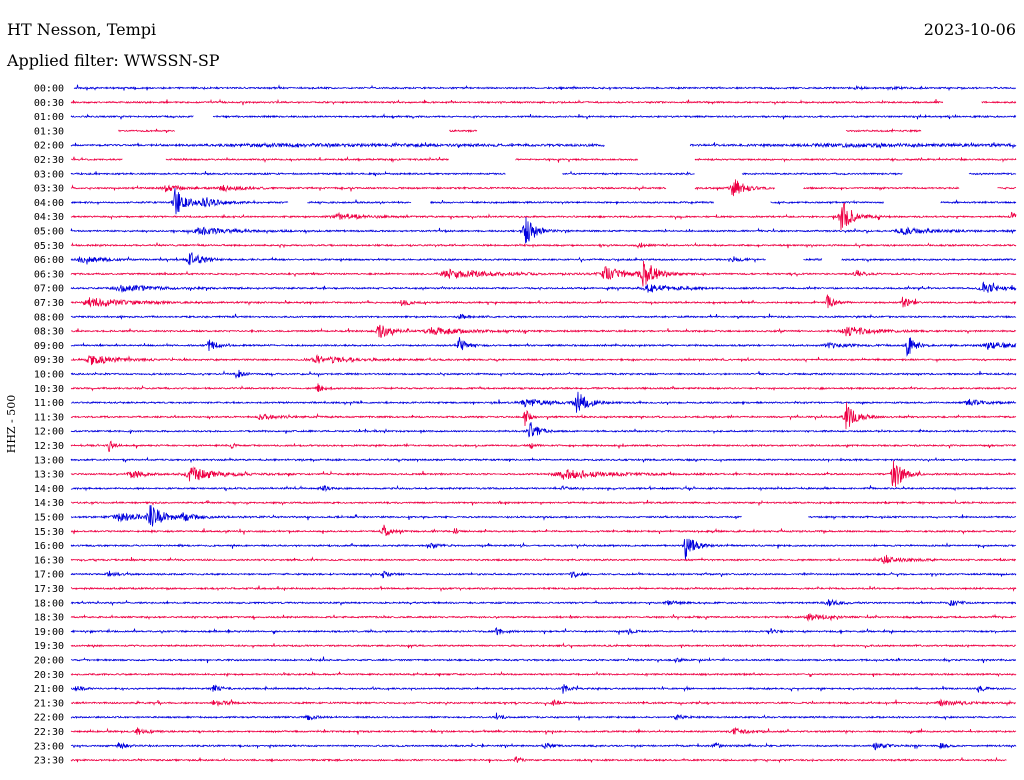 This screenshot has height=780, width=1024. What do you see at coordinates (49, 732) in the screenshot?
I see `time-label: 22:30` at bounding box center [49, 732].